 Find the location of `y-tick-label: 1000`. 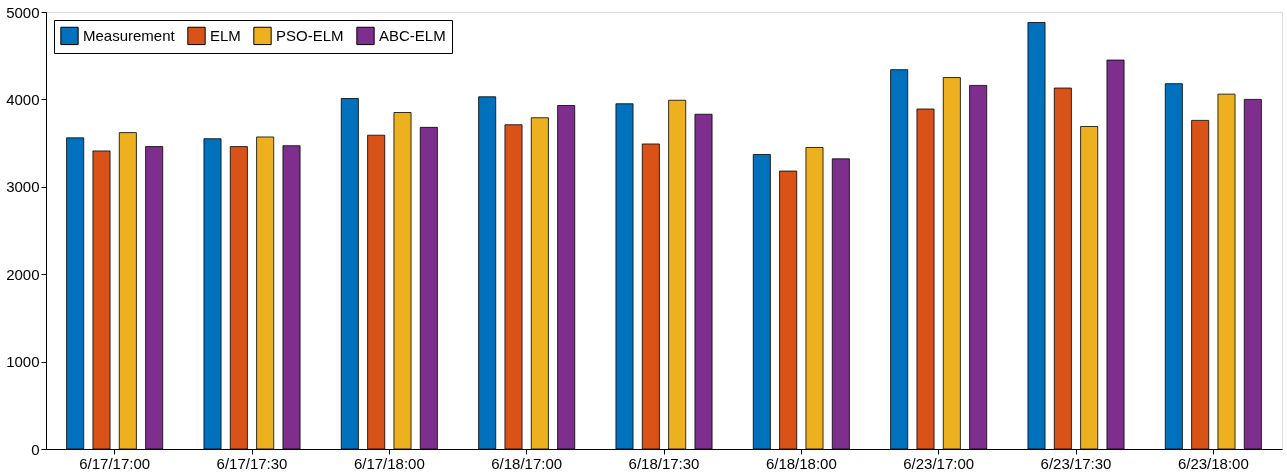

y-tick-label: 1000 is located at coordinates (23, 362).